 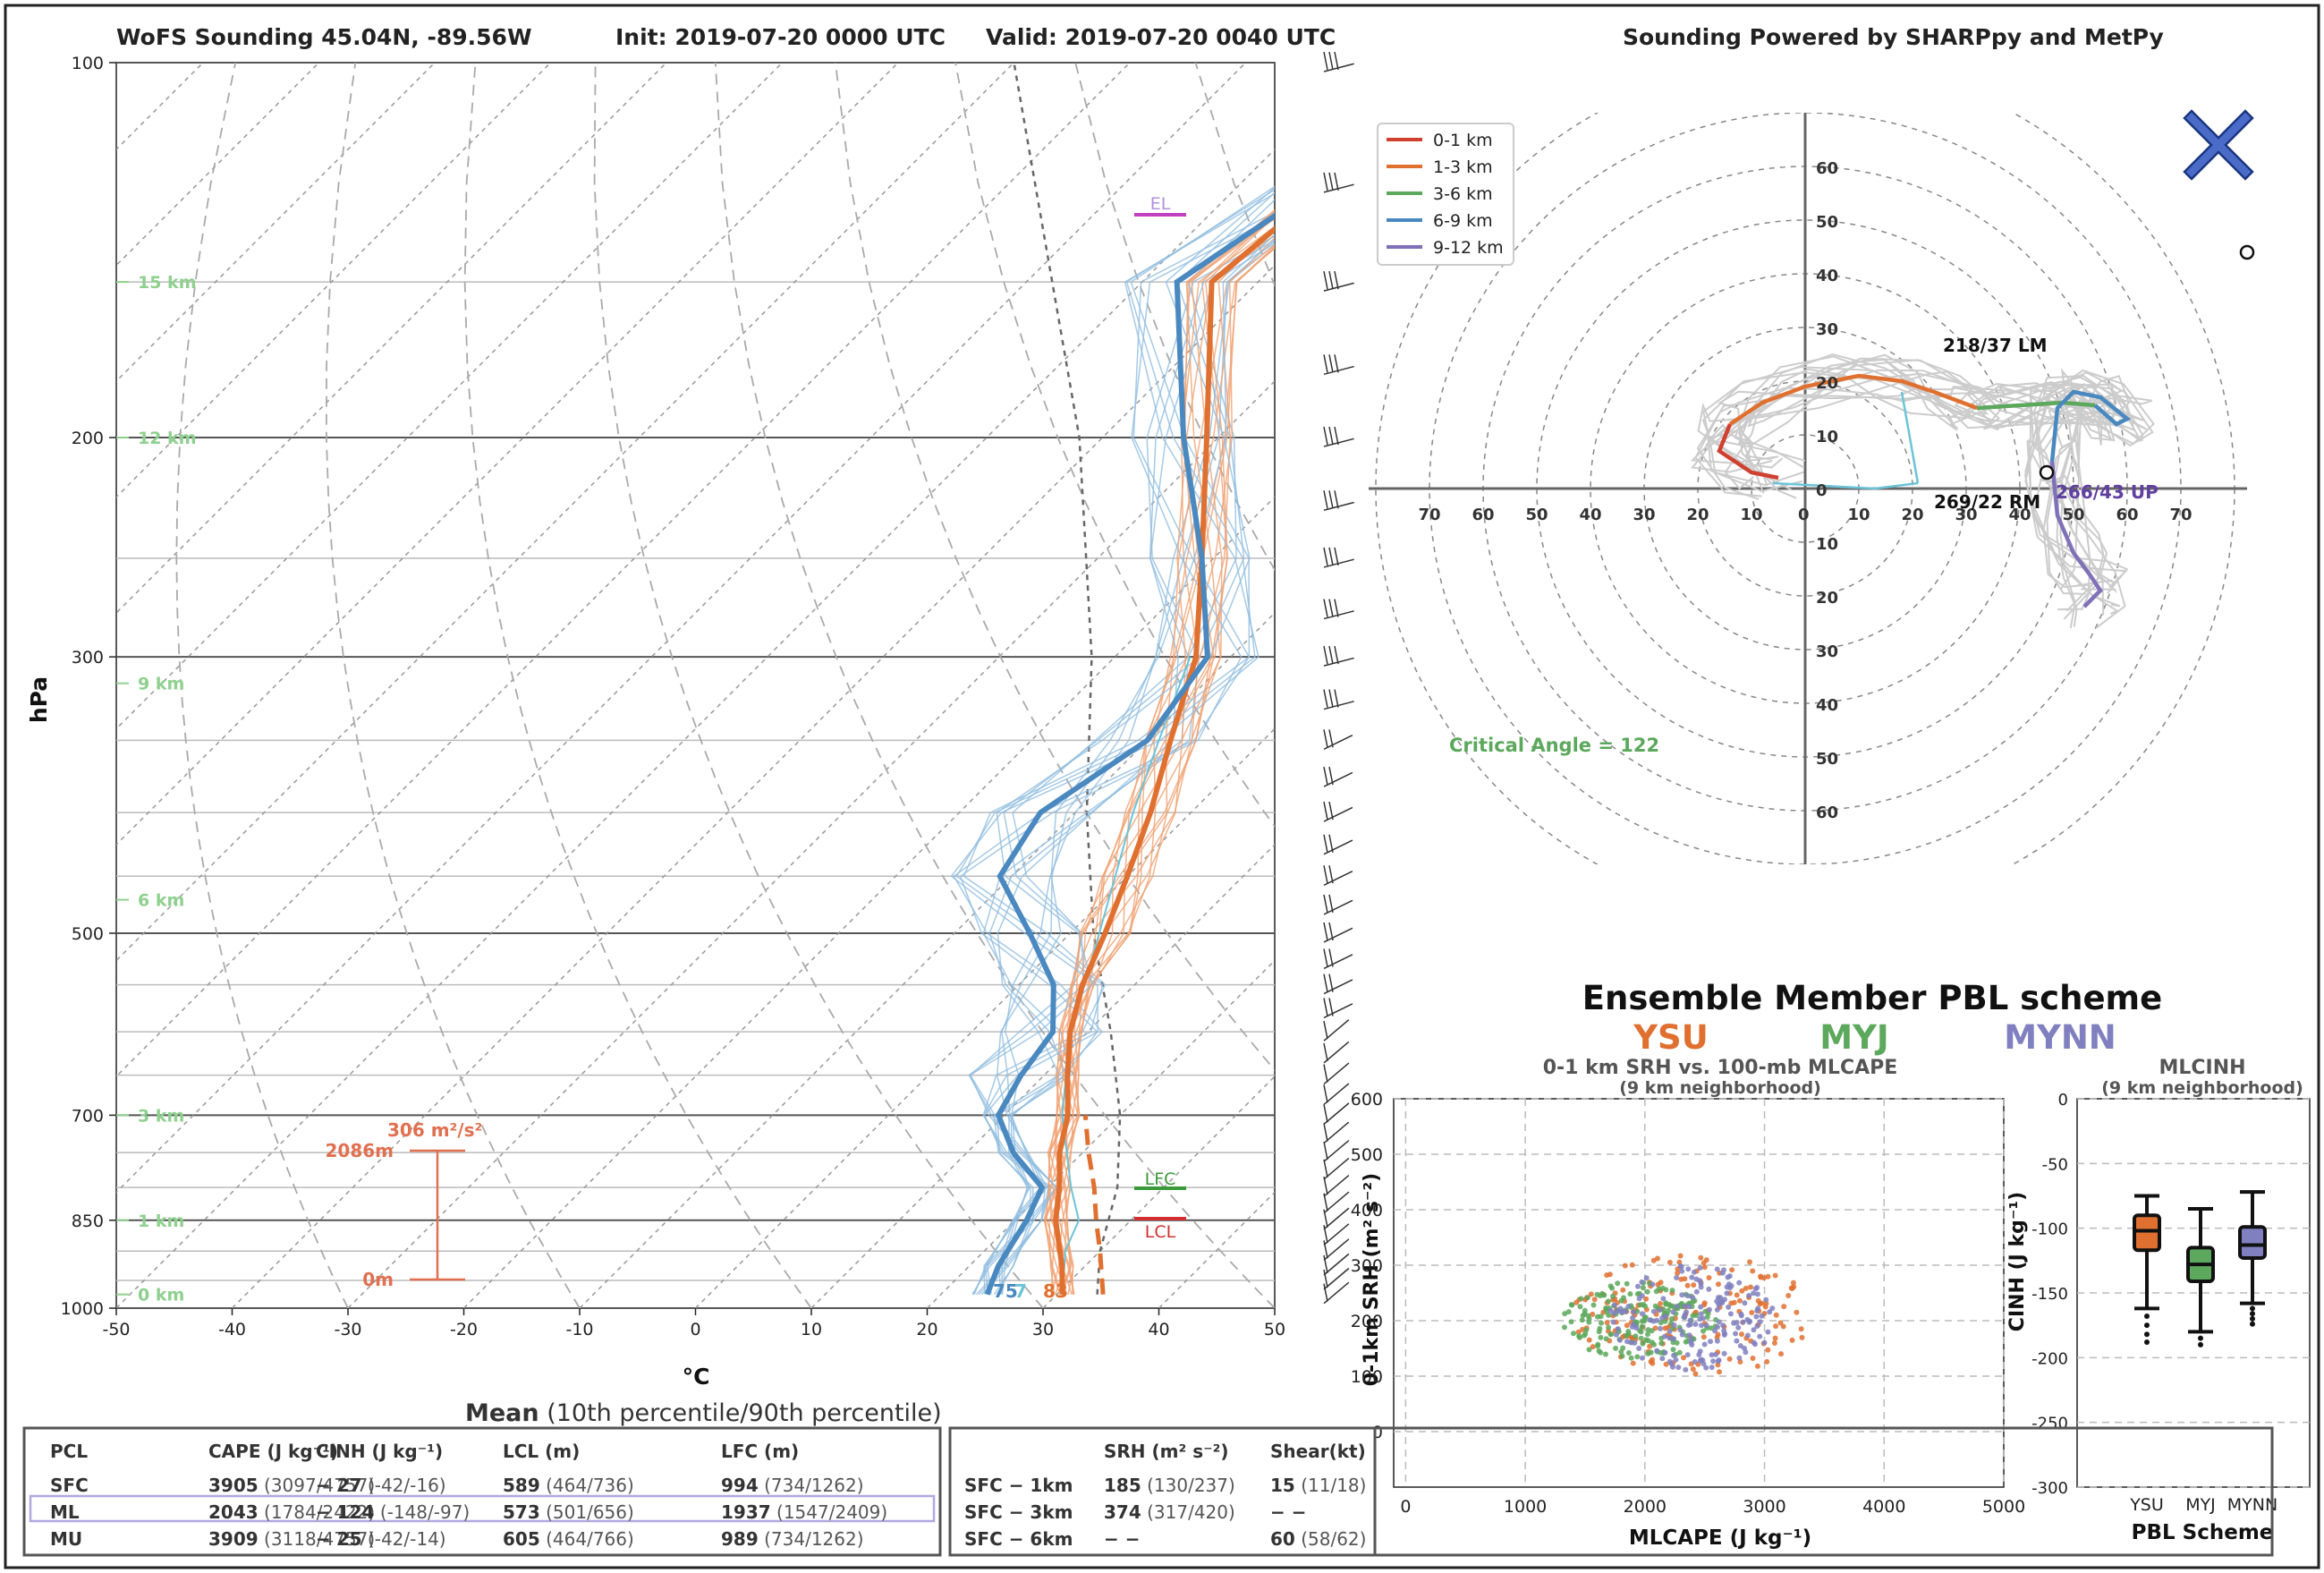 I want to click on cell-range: (734/1262), so click(x=811, y=1485).